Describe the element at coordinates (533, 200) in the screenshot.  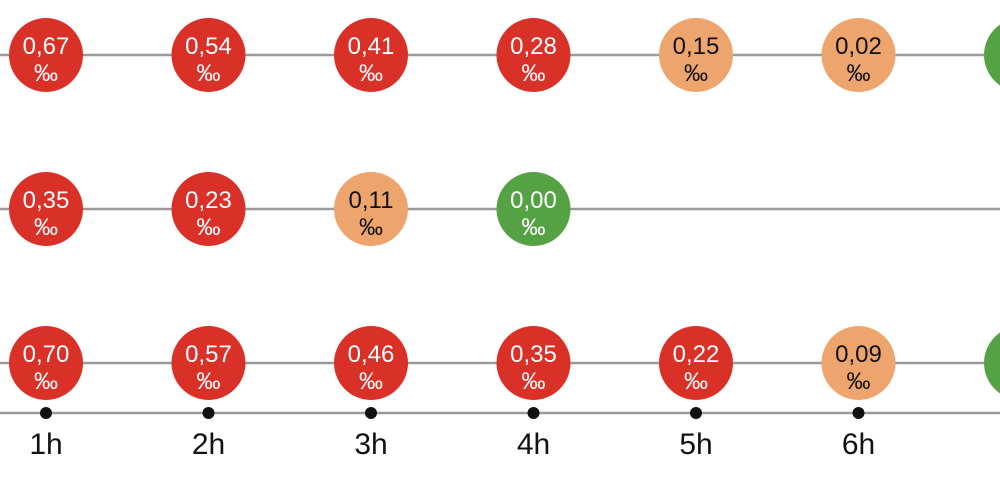
I see `value-label: 0,00` at that location.